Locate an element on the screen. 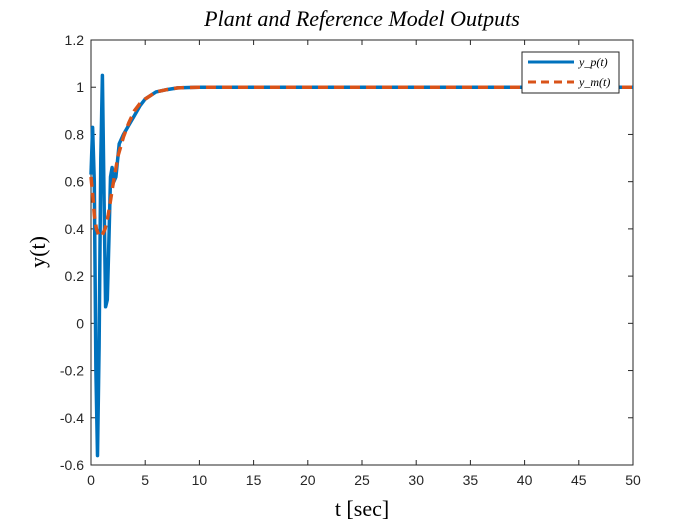  x-axis-label: t [sec] is located at coordinates (362, 508).